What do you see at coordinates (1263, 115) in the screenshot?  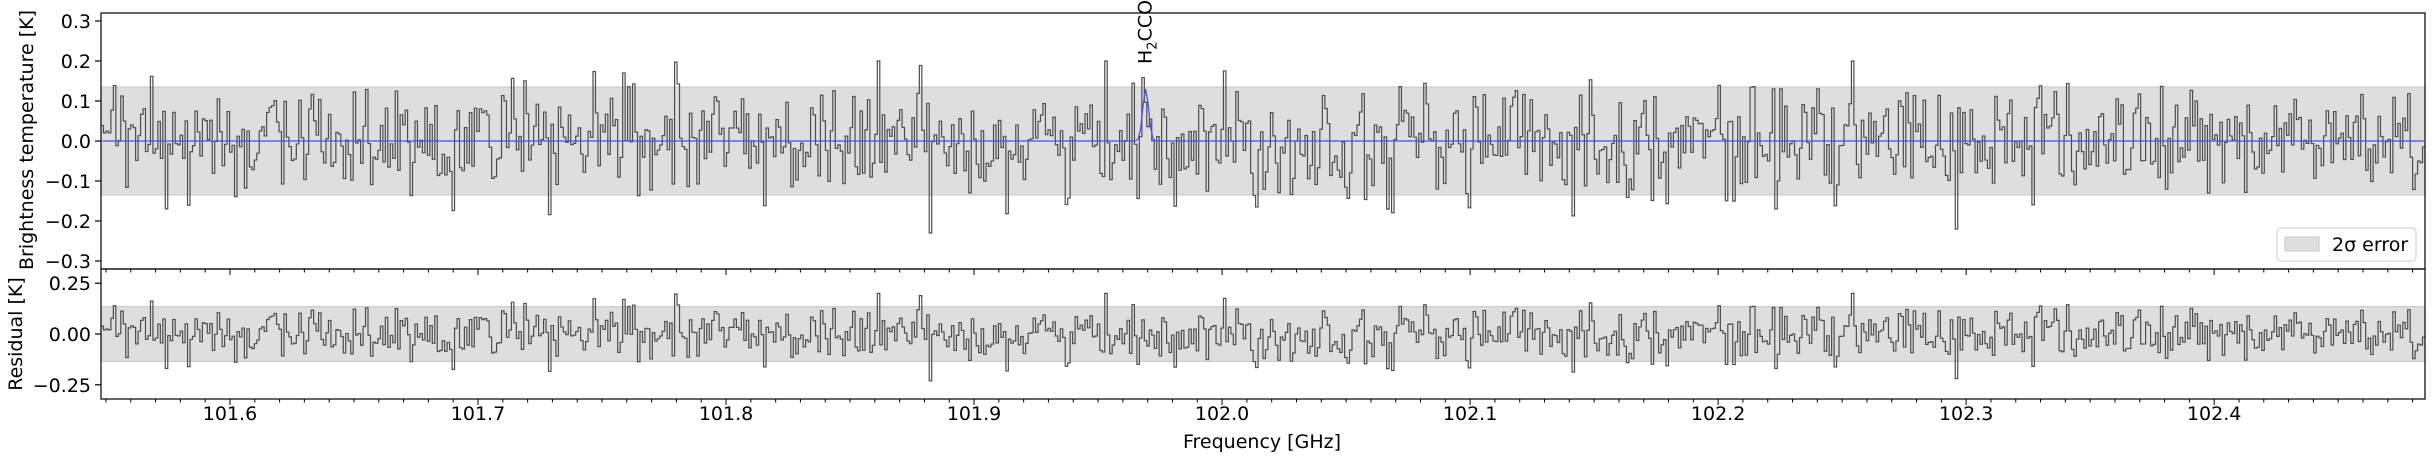 I see `spectrum-model-line` at bounding box center [1263, 115].